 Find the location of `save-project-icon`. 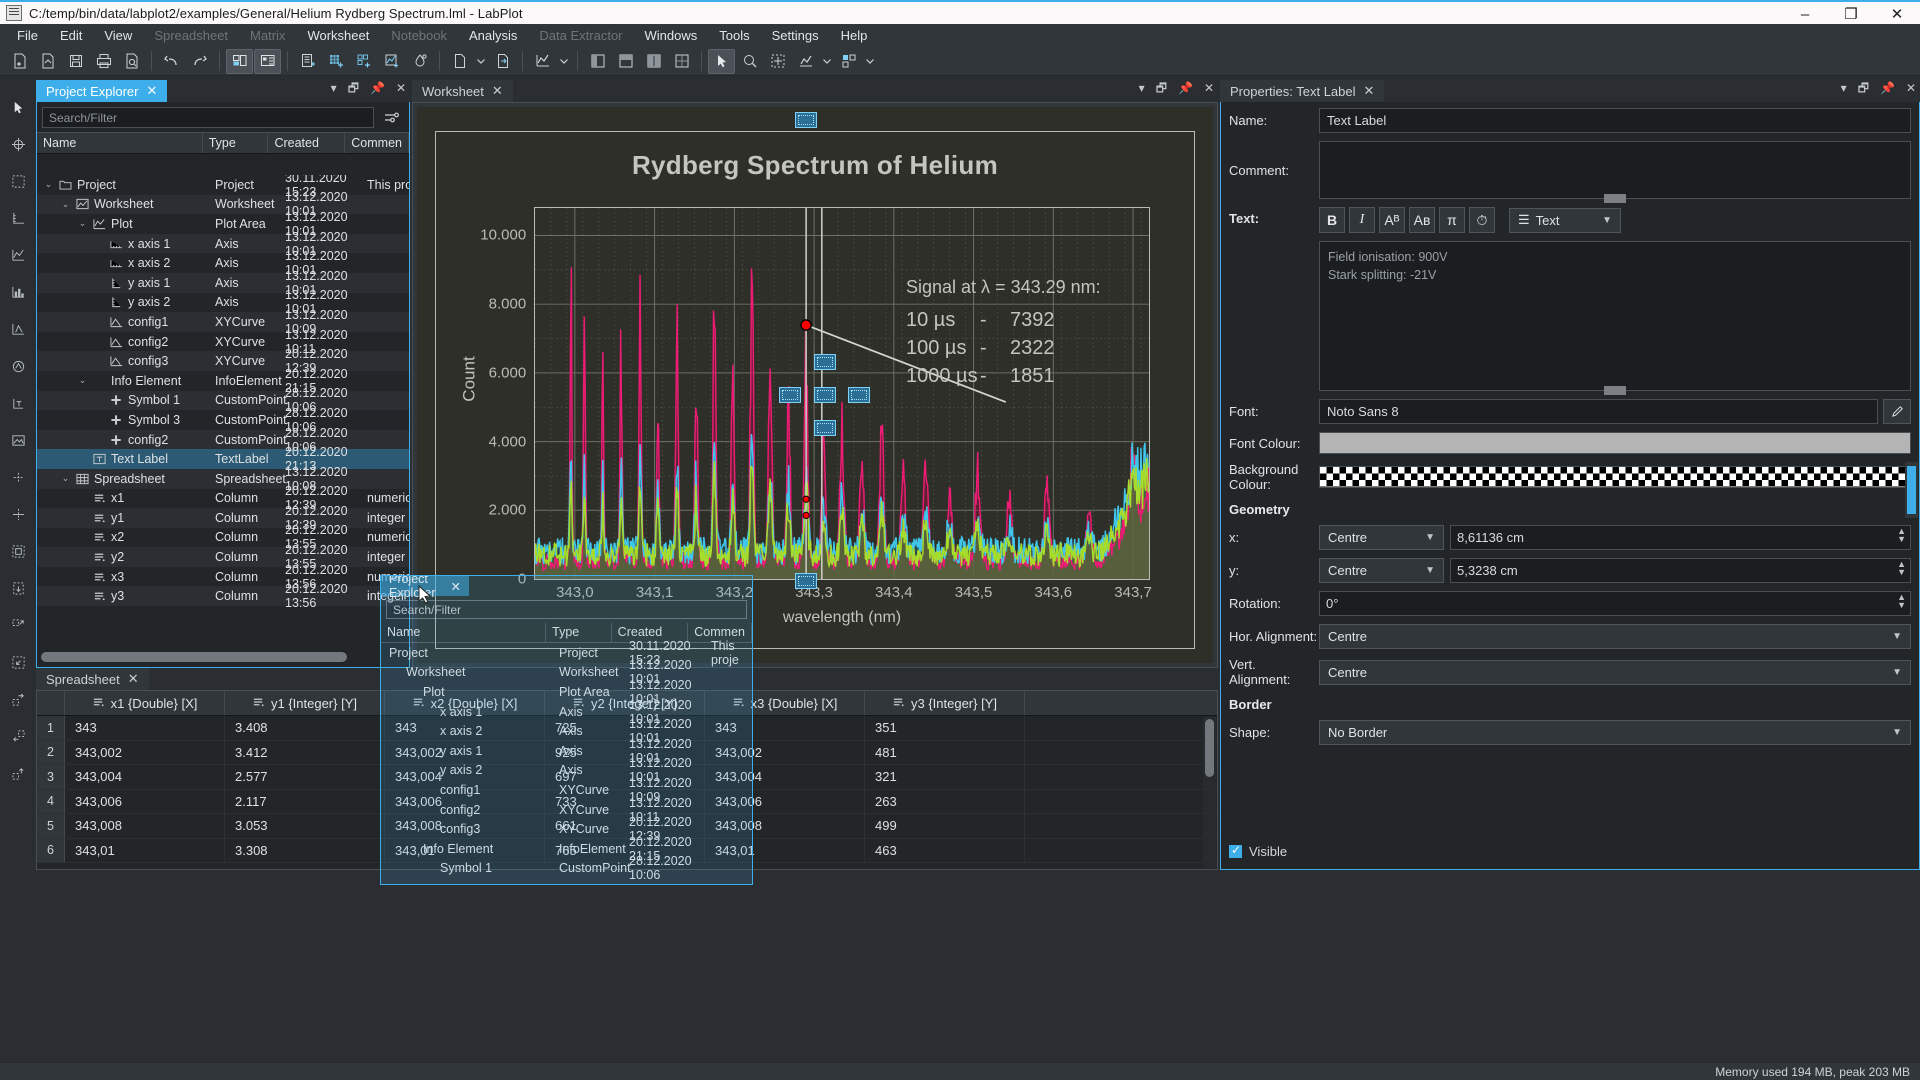

save-project-icon is located at coordinates (75, 61).